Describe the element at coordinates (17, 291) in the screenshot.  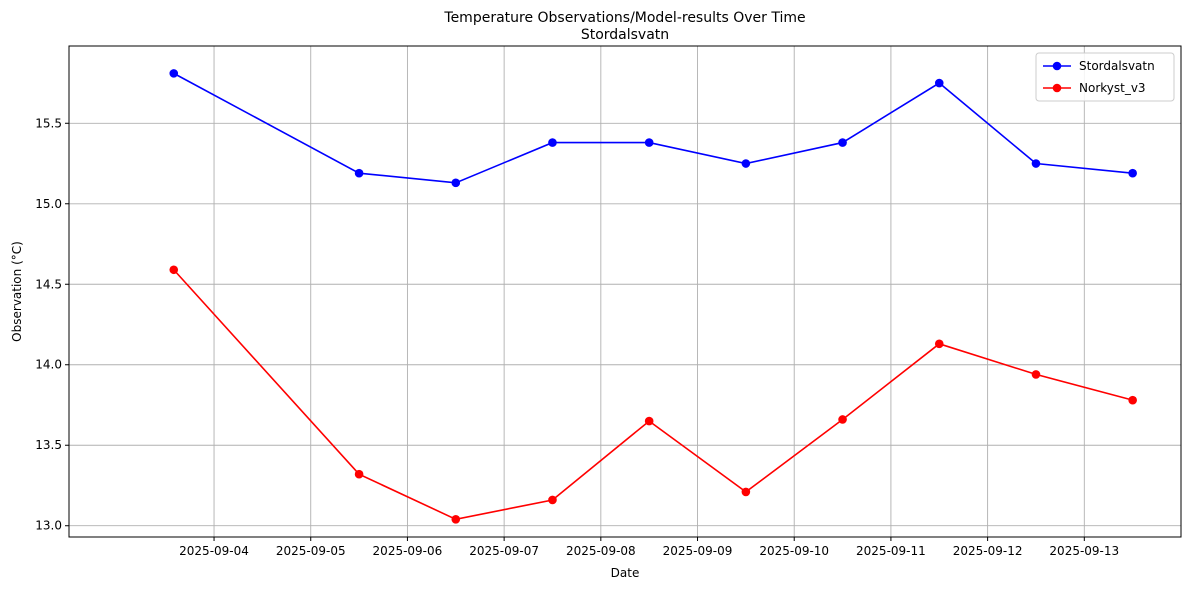
I see `y-axis-label: Observation (°C)` at that location.